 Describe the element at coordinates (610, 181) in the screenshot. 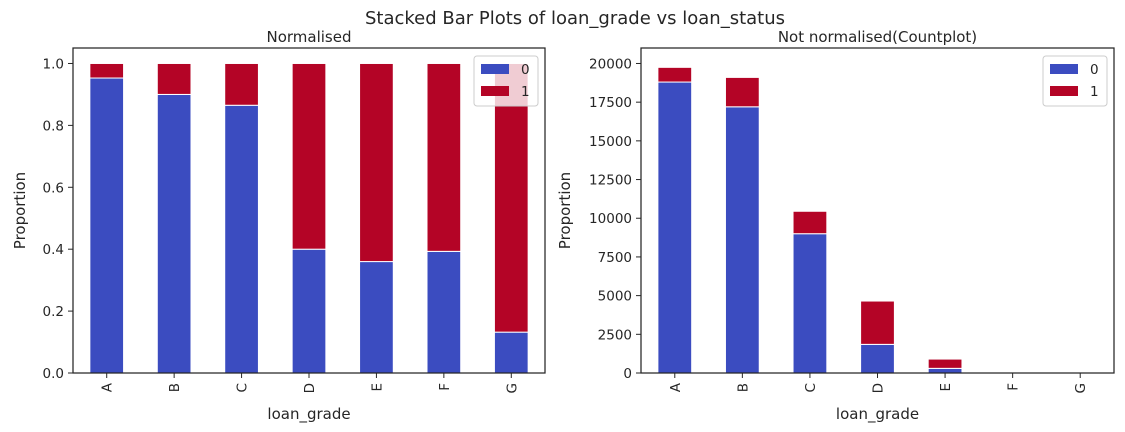

I see `y-tick-label: 12500` at that location.